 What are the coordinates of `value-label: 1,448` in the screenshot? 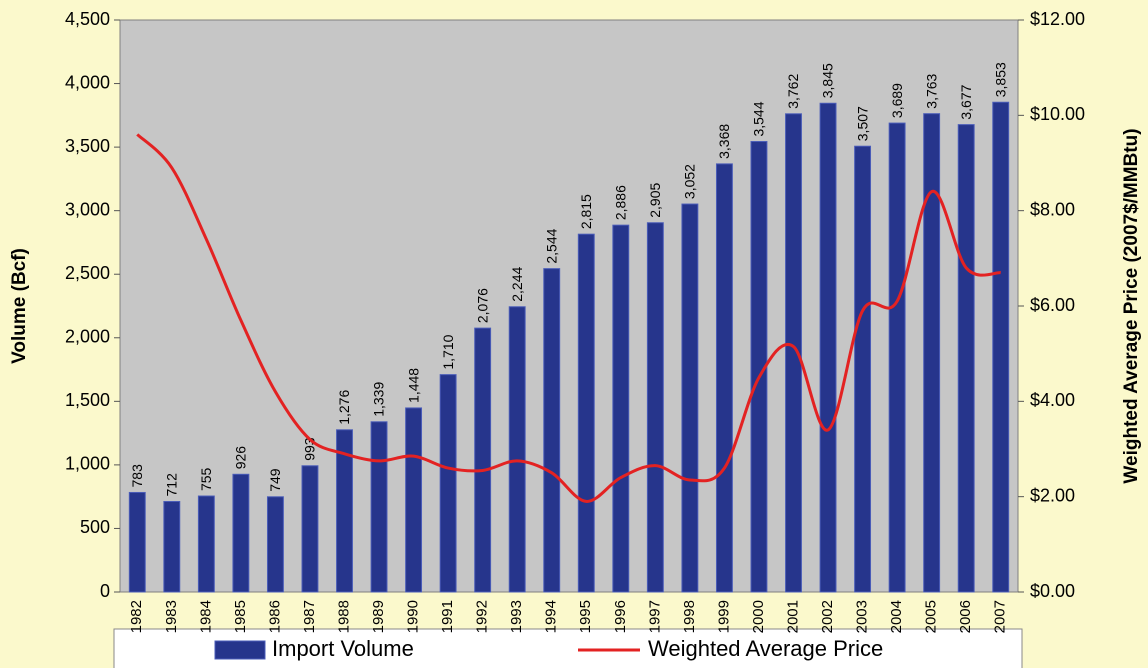 It's located at (413, 385).